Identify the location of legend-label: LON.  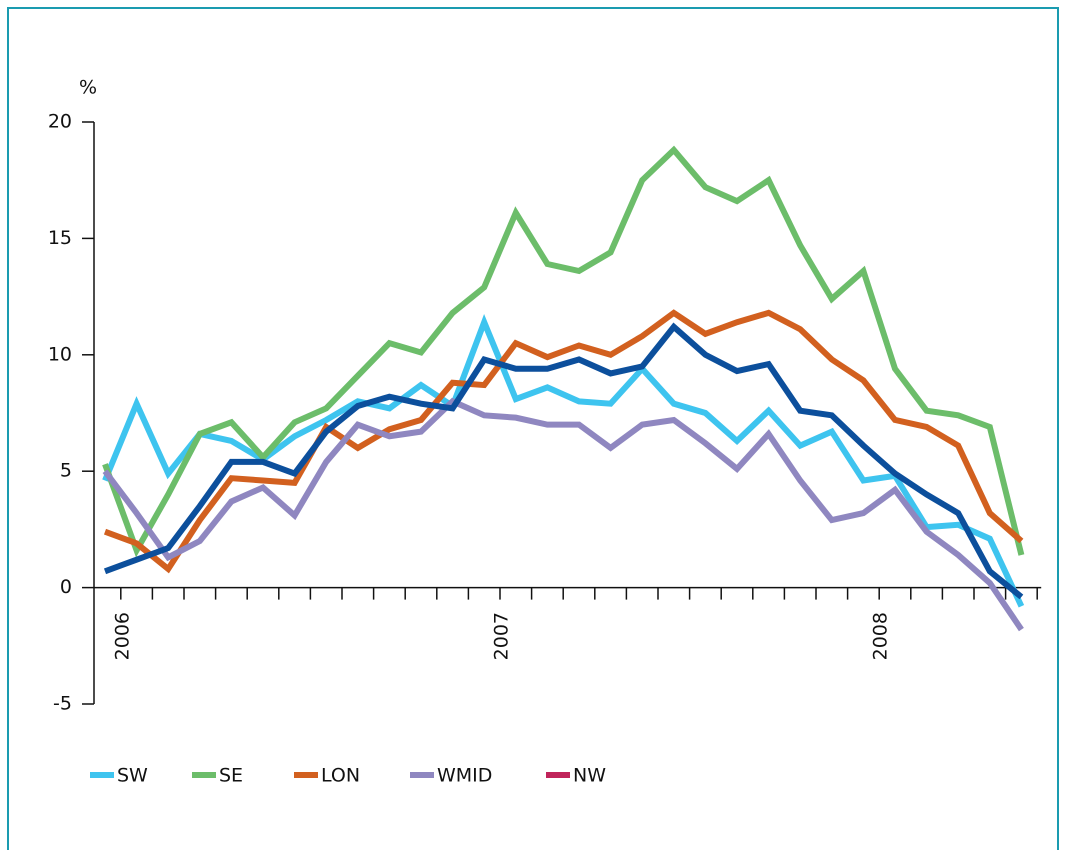
(340, 776).